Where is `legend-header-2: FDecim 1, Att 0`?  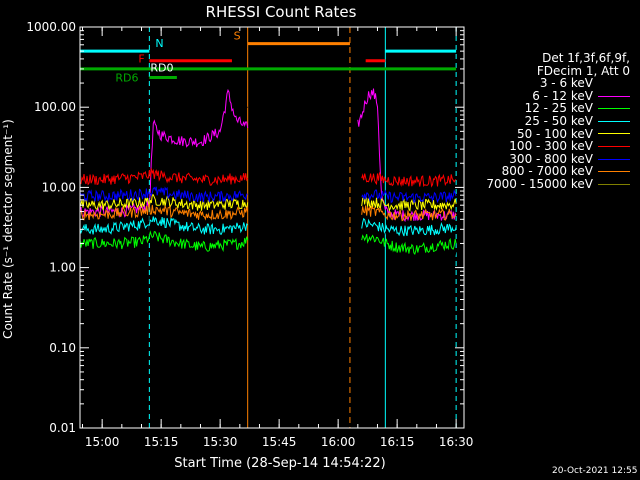 legend-header-2: FDecim 1, Att 0 is located at coordinates (583, 70).